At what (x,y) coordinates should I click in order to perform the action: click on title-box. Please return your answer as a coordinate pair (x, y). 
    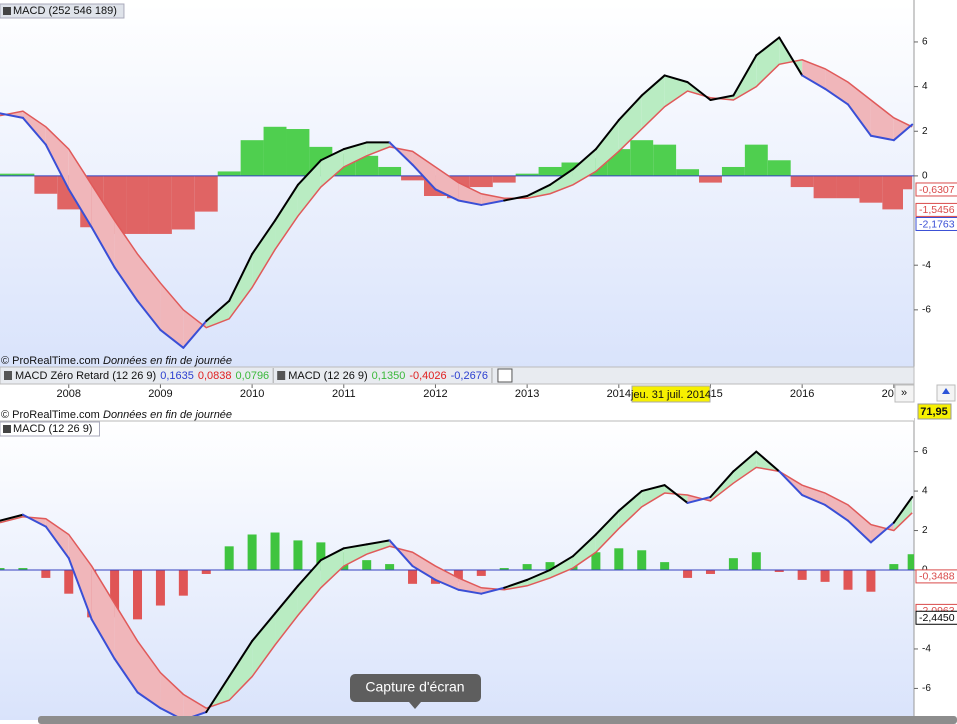
    Looking at the image, I should click on (50, 429).